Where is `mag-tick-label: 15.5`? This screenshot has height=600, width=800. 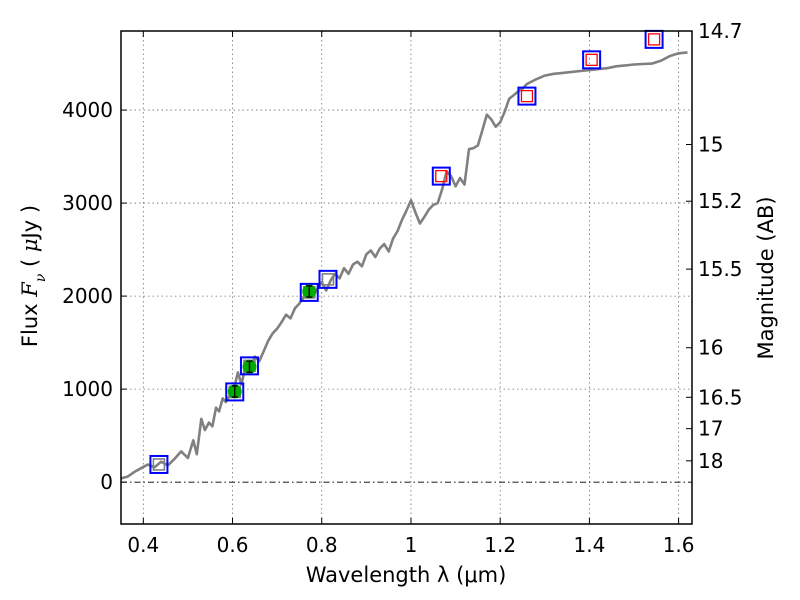 mag-tick-label: 15.5 is located at coordinates (720, 269).